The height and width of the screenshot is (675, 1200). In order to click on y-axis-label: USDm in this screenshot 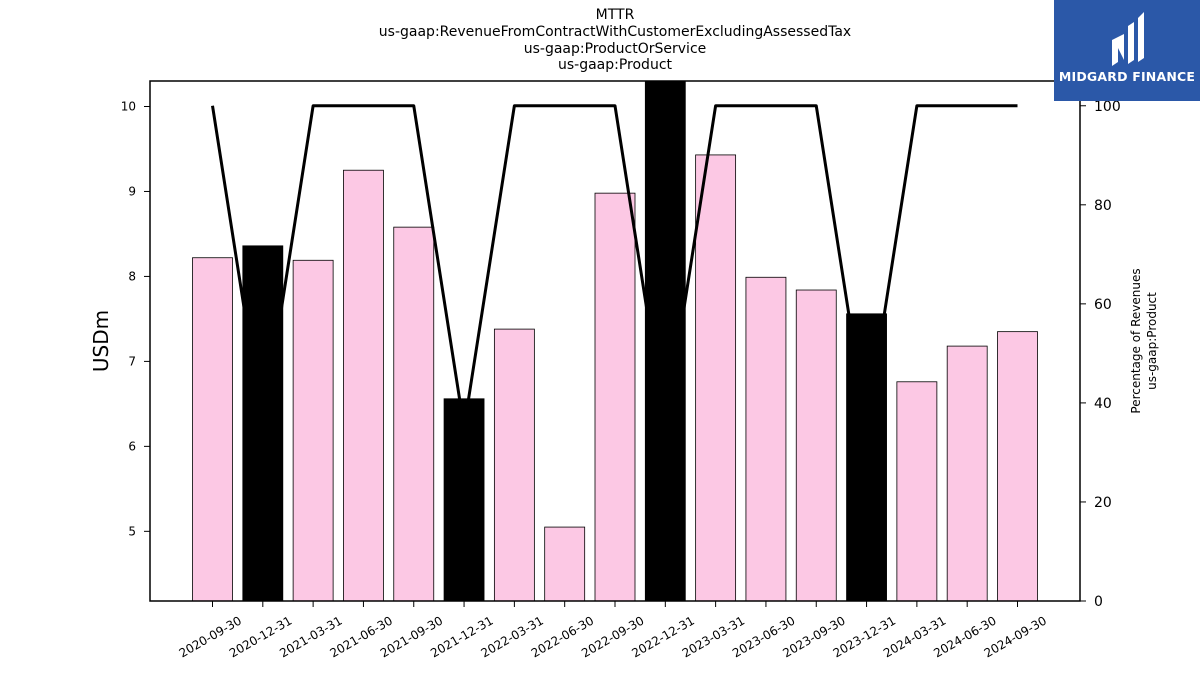, I will do `click(101, 341)`.